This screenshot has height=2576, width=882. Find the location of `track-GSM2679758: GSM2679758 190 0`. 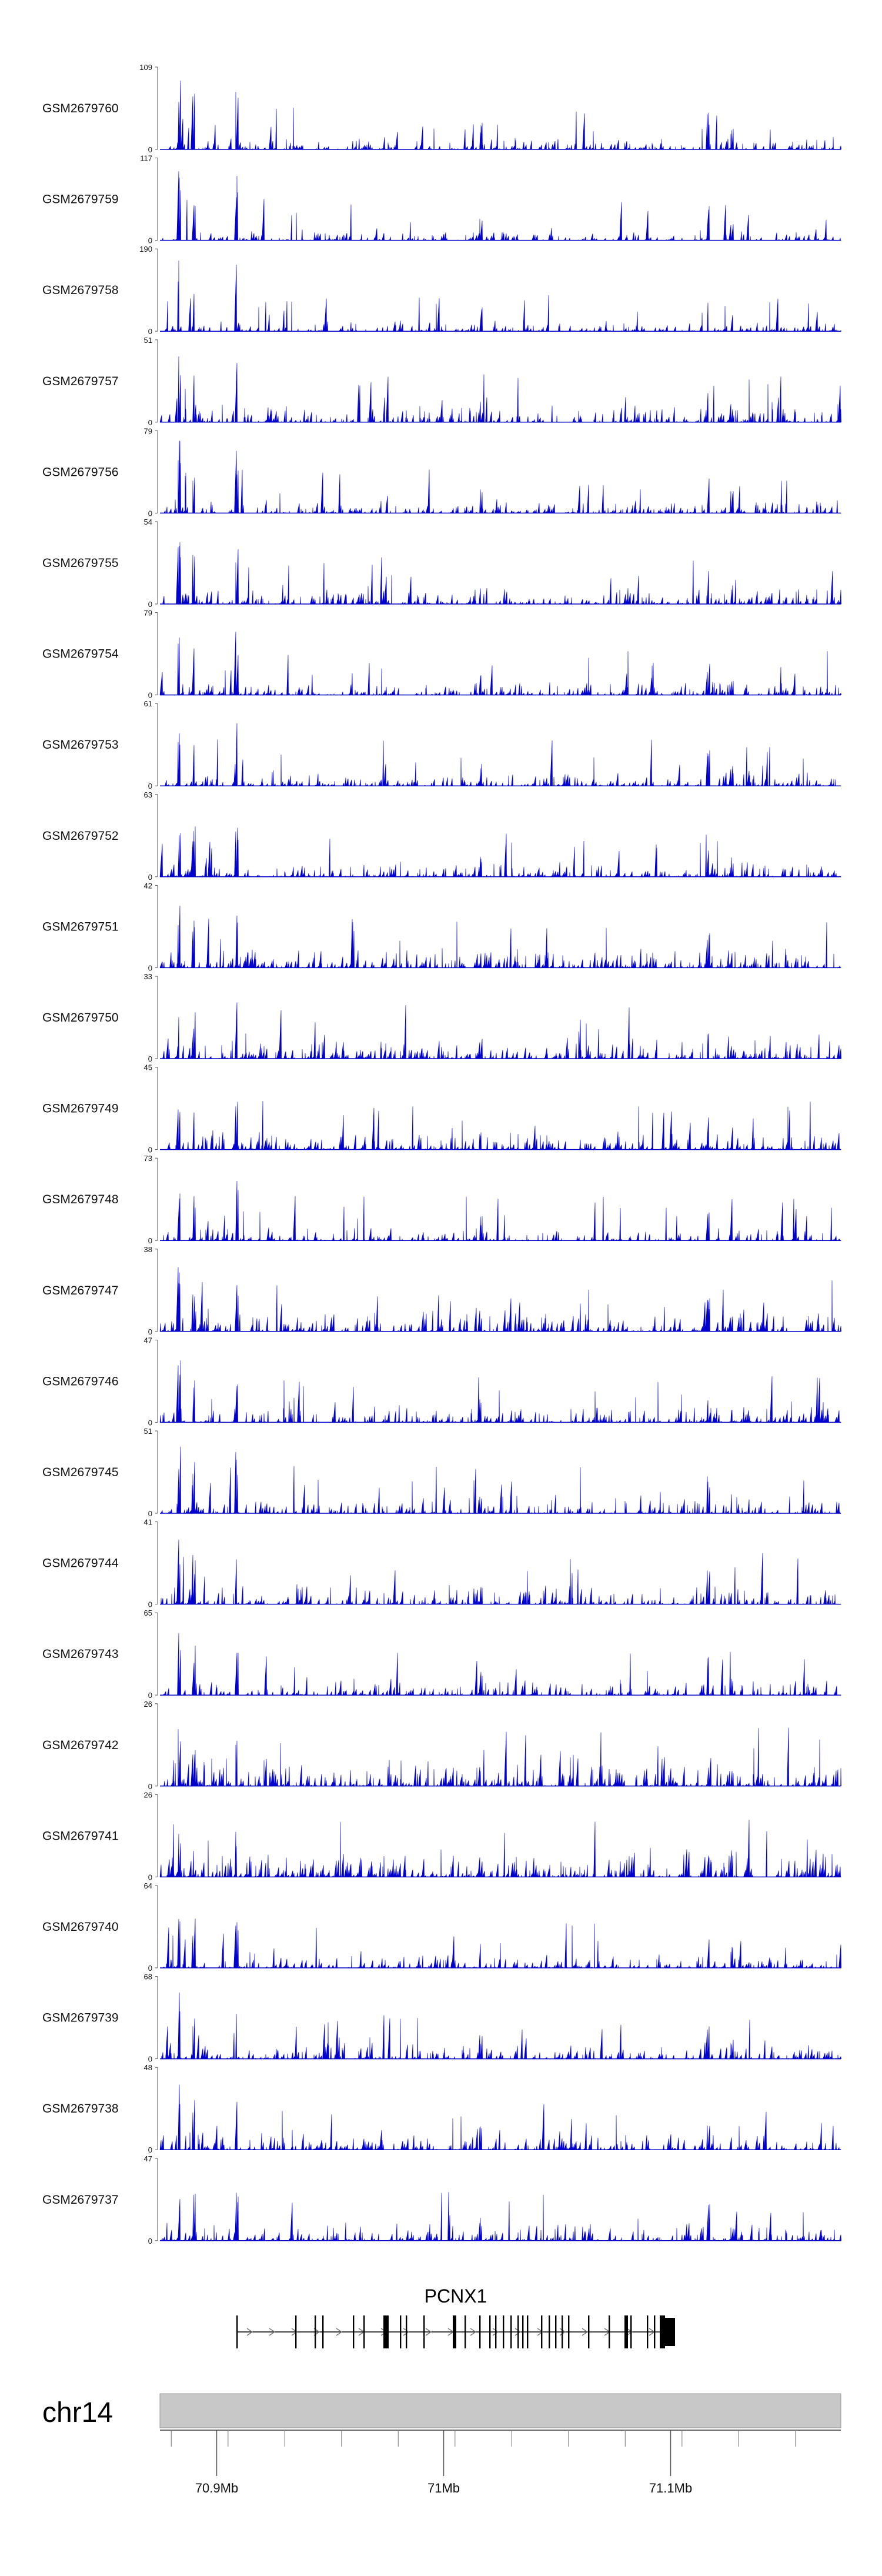

track-GSM2679758: GSM2679758 190 0 is located at coordinates (442, 290).